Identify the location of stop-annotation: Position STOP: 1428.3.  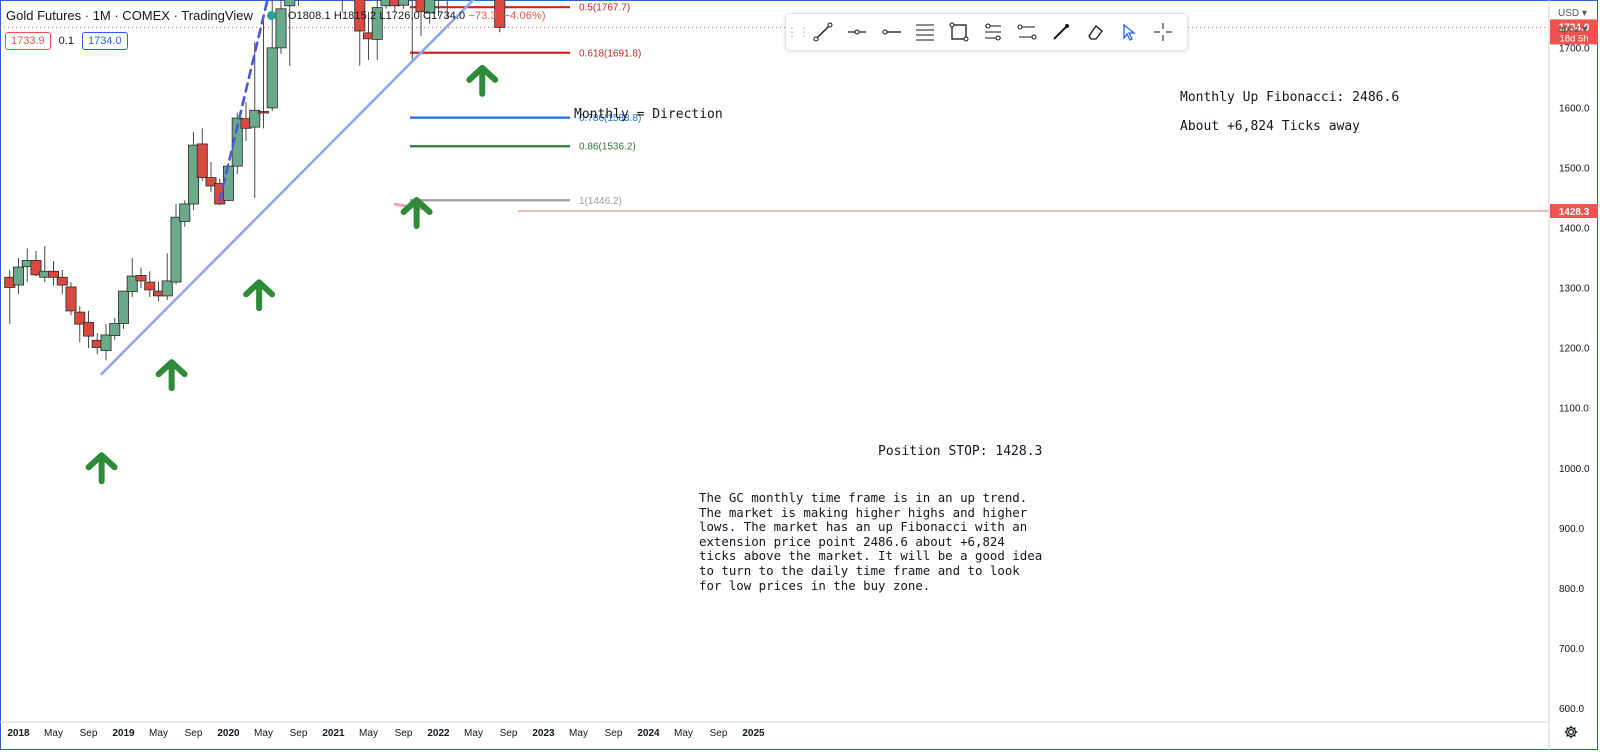
(960, 451).